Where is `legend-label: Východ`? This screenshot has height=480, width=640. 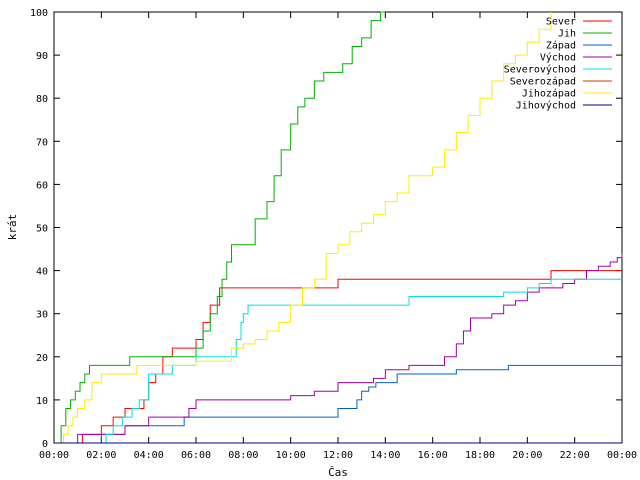
legend-label: Východ is located at coordinates (558, 58).